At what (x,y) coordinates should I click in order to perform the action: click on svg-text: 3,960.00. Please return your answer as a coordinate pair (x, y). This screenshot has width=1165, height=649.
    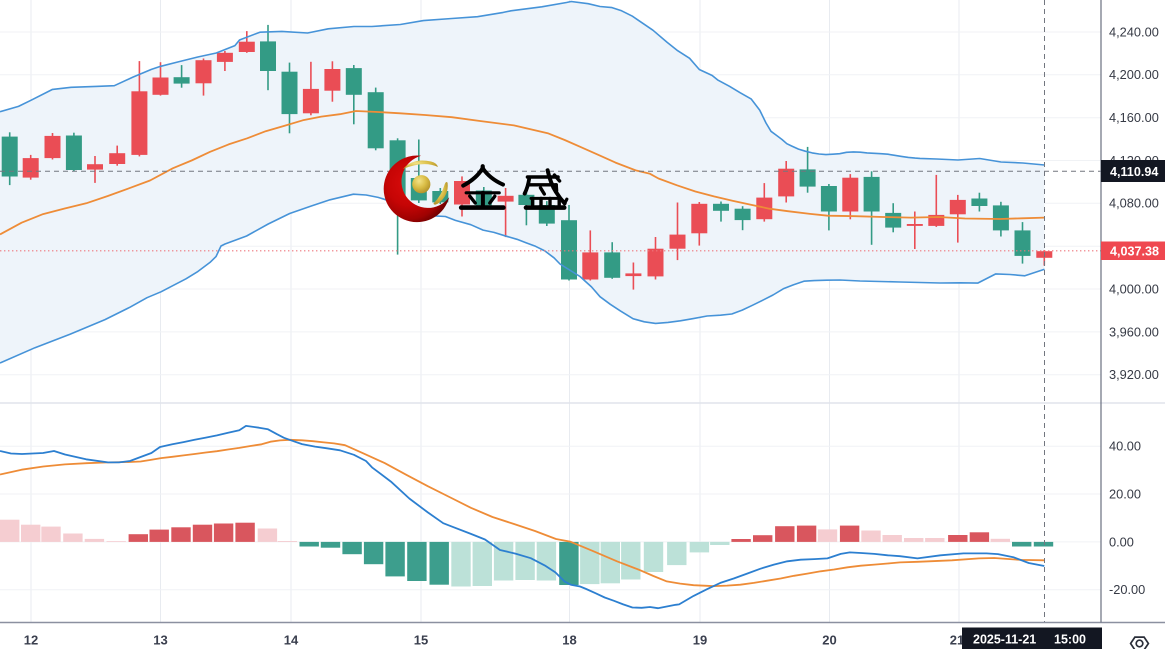
    Looking at the image, I should click on (1134, 331).